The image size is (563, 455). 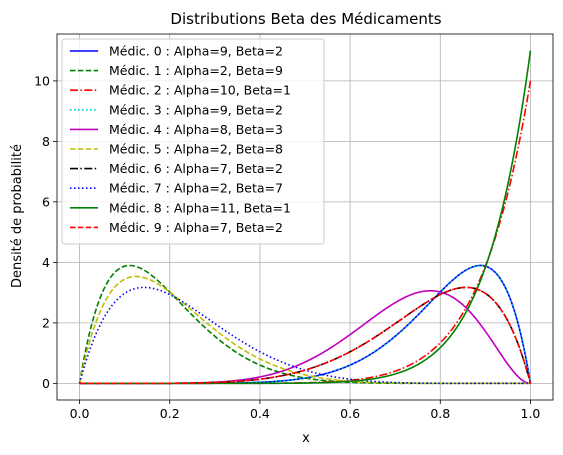 What do you see at coordinates (200, 90) in the screenshot?
I see `legend-label-medic-2: Médic. 2 : Alpha=10, Beta=1` at bounding box center [200, 90].